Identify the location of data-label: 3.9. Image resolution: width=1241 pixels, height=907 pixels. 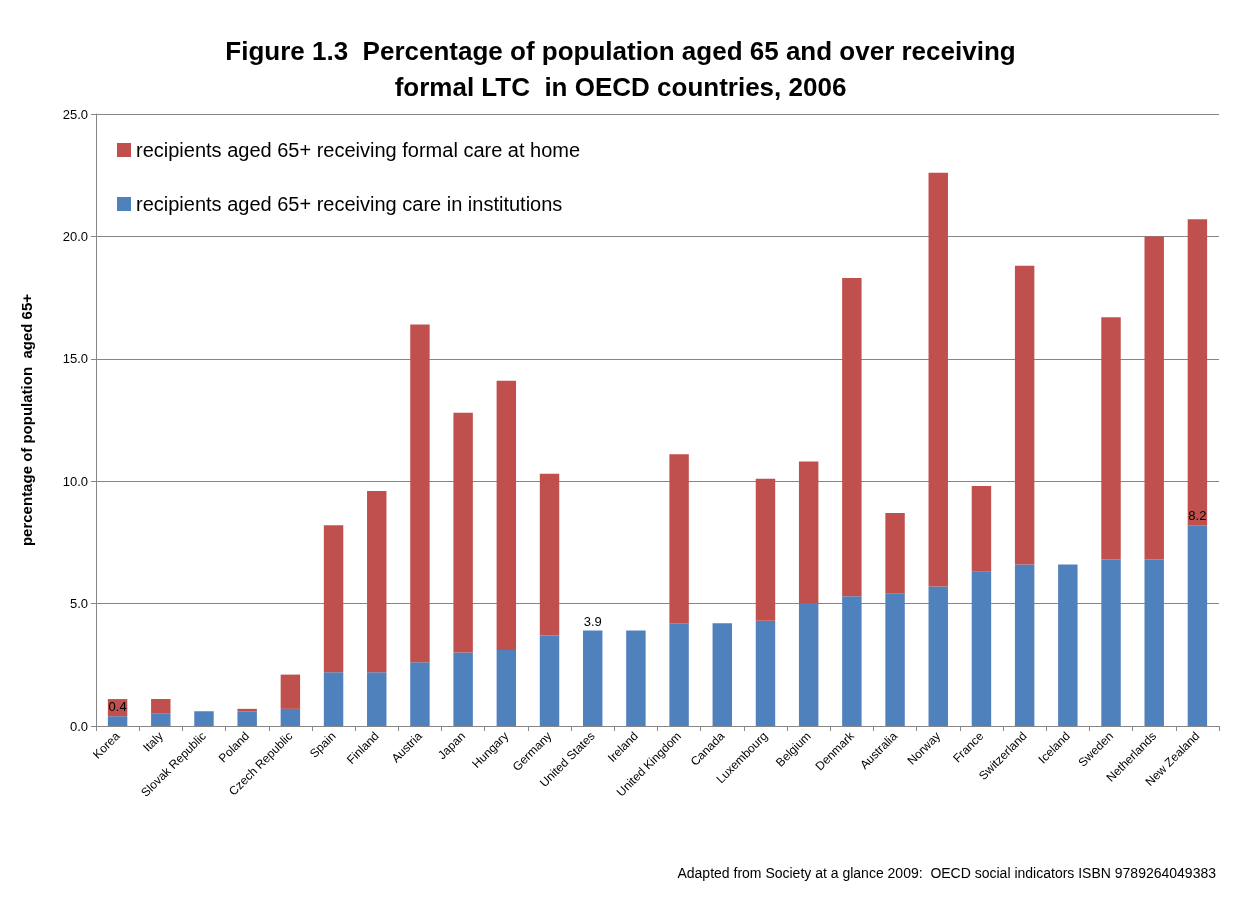
(592, 621).